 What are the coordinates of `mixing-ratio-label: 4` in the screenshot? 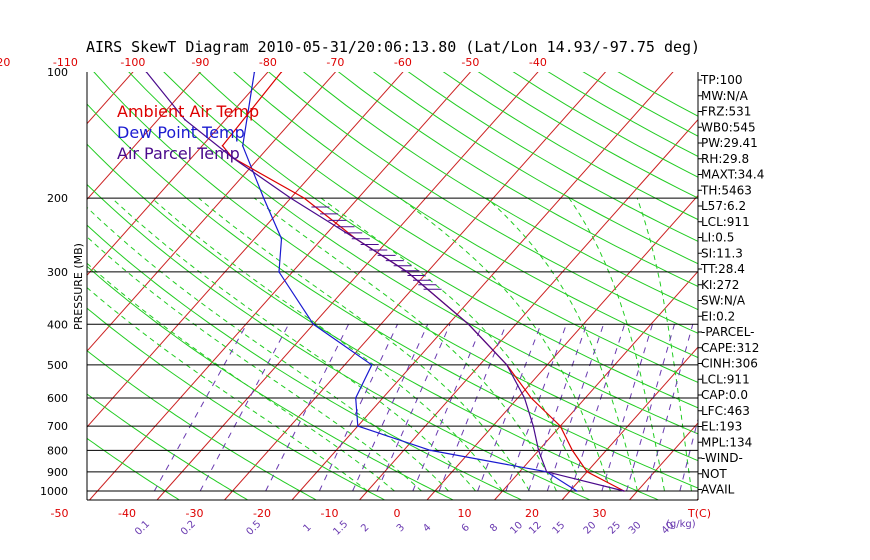 It's located at (427, 528).